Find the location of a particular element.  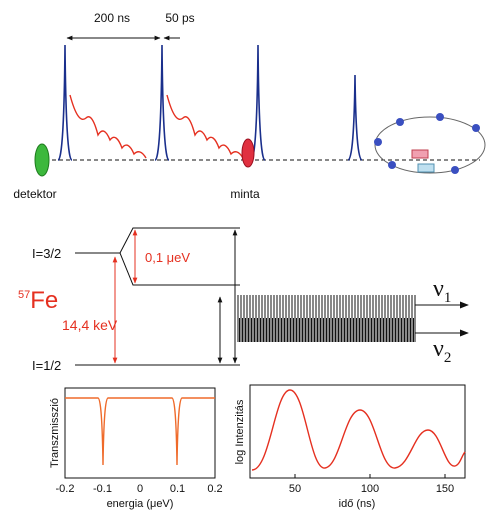

decay-curves is located at coordinates (156, 126).